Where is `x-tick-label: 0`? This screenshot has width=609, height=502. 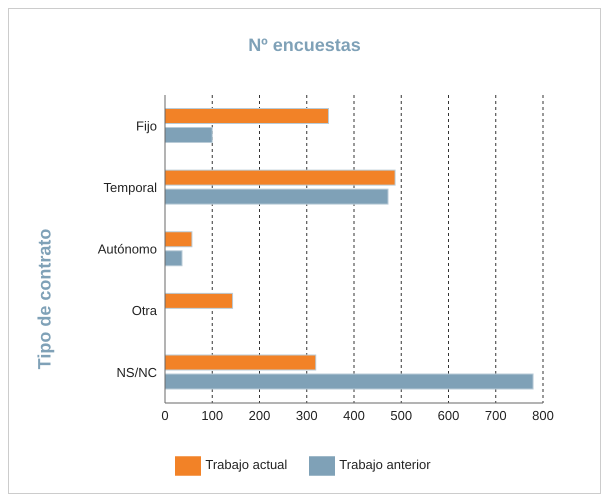 x-tick-label: 0 is located at coordinates (165, 416).